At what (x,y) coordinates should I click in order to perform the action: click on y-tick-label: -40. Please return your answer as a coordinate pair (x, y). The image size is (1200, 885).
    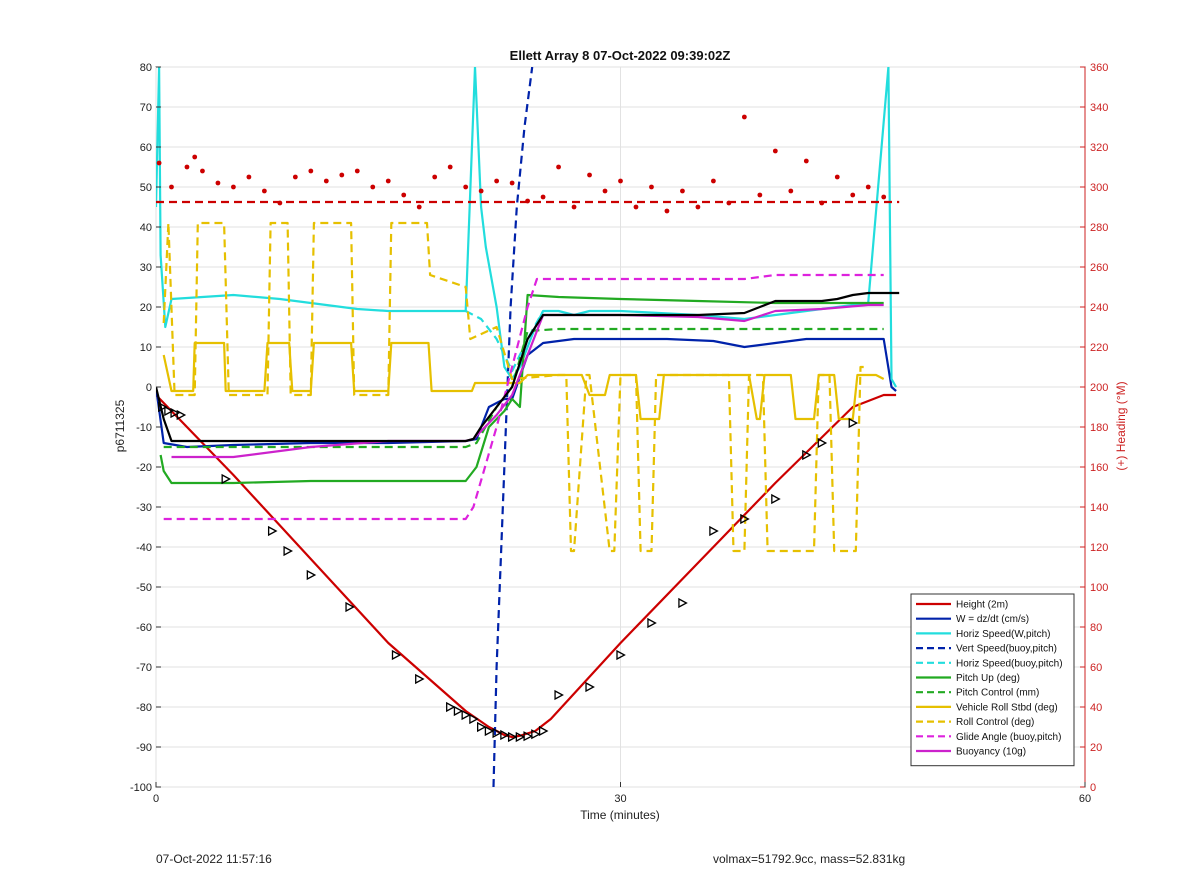
    Looking at the image, I should click on (144, 548).